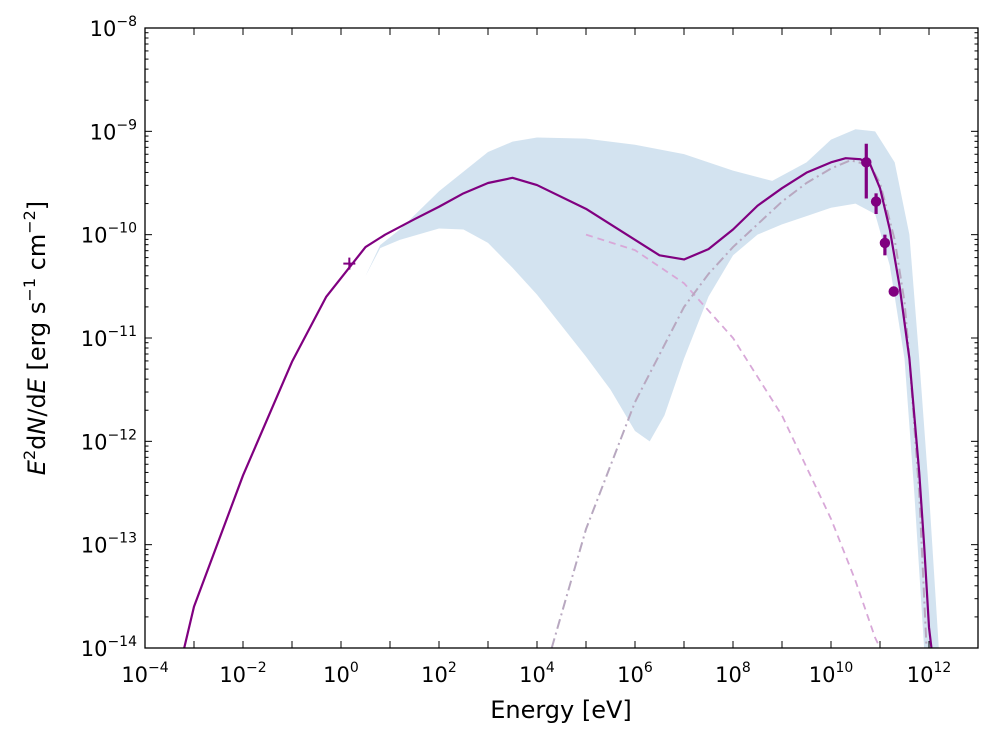 Image resolution: width=995 pixels, height=741 pixels. I want to click on x-axis-label: Energy [eV], so click(561, 710).